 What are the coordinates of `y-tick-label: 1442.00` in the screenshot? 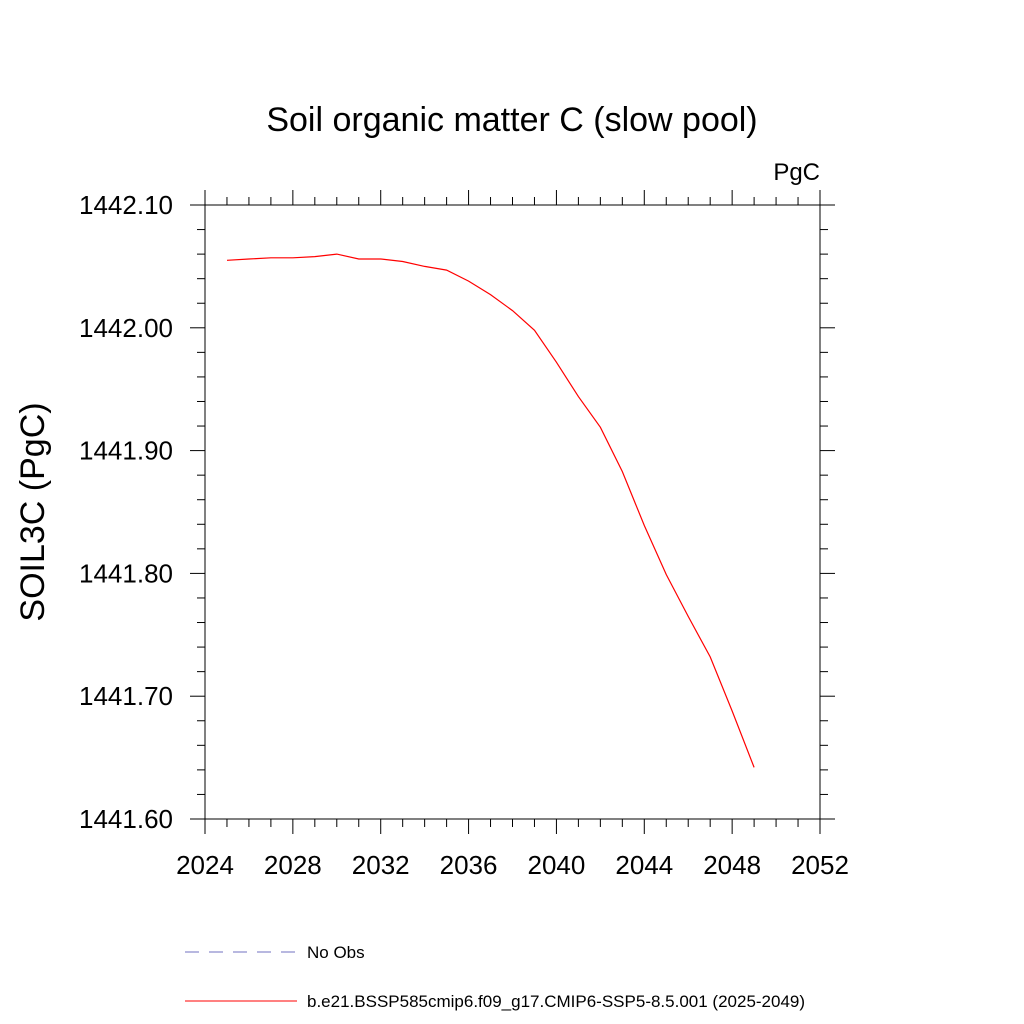 It's located at (126, 328).